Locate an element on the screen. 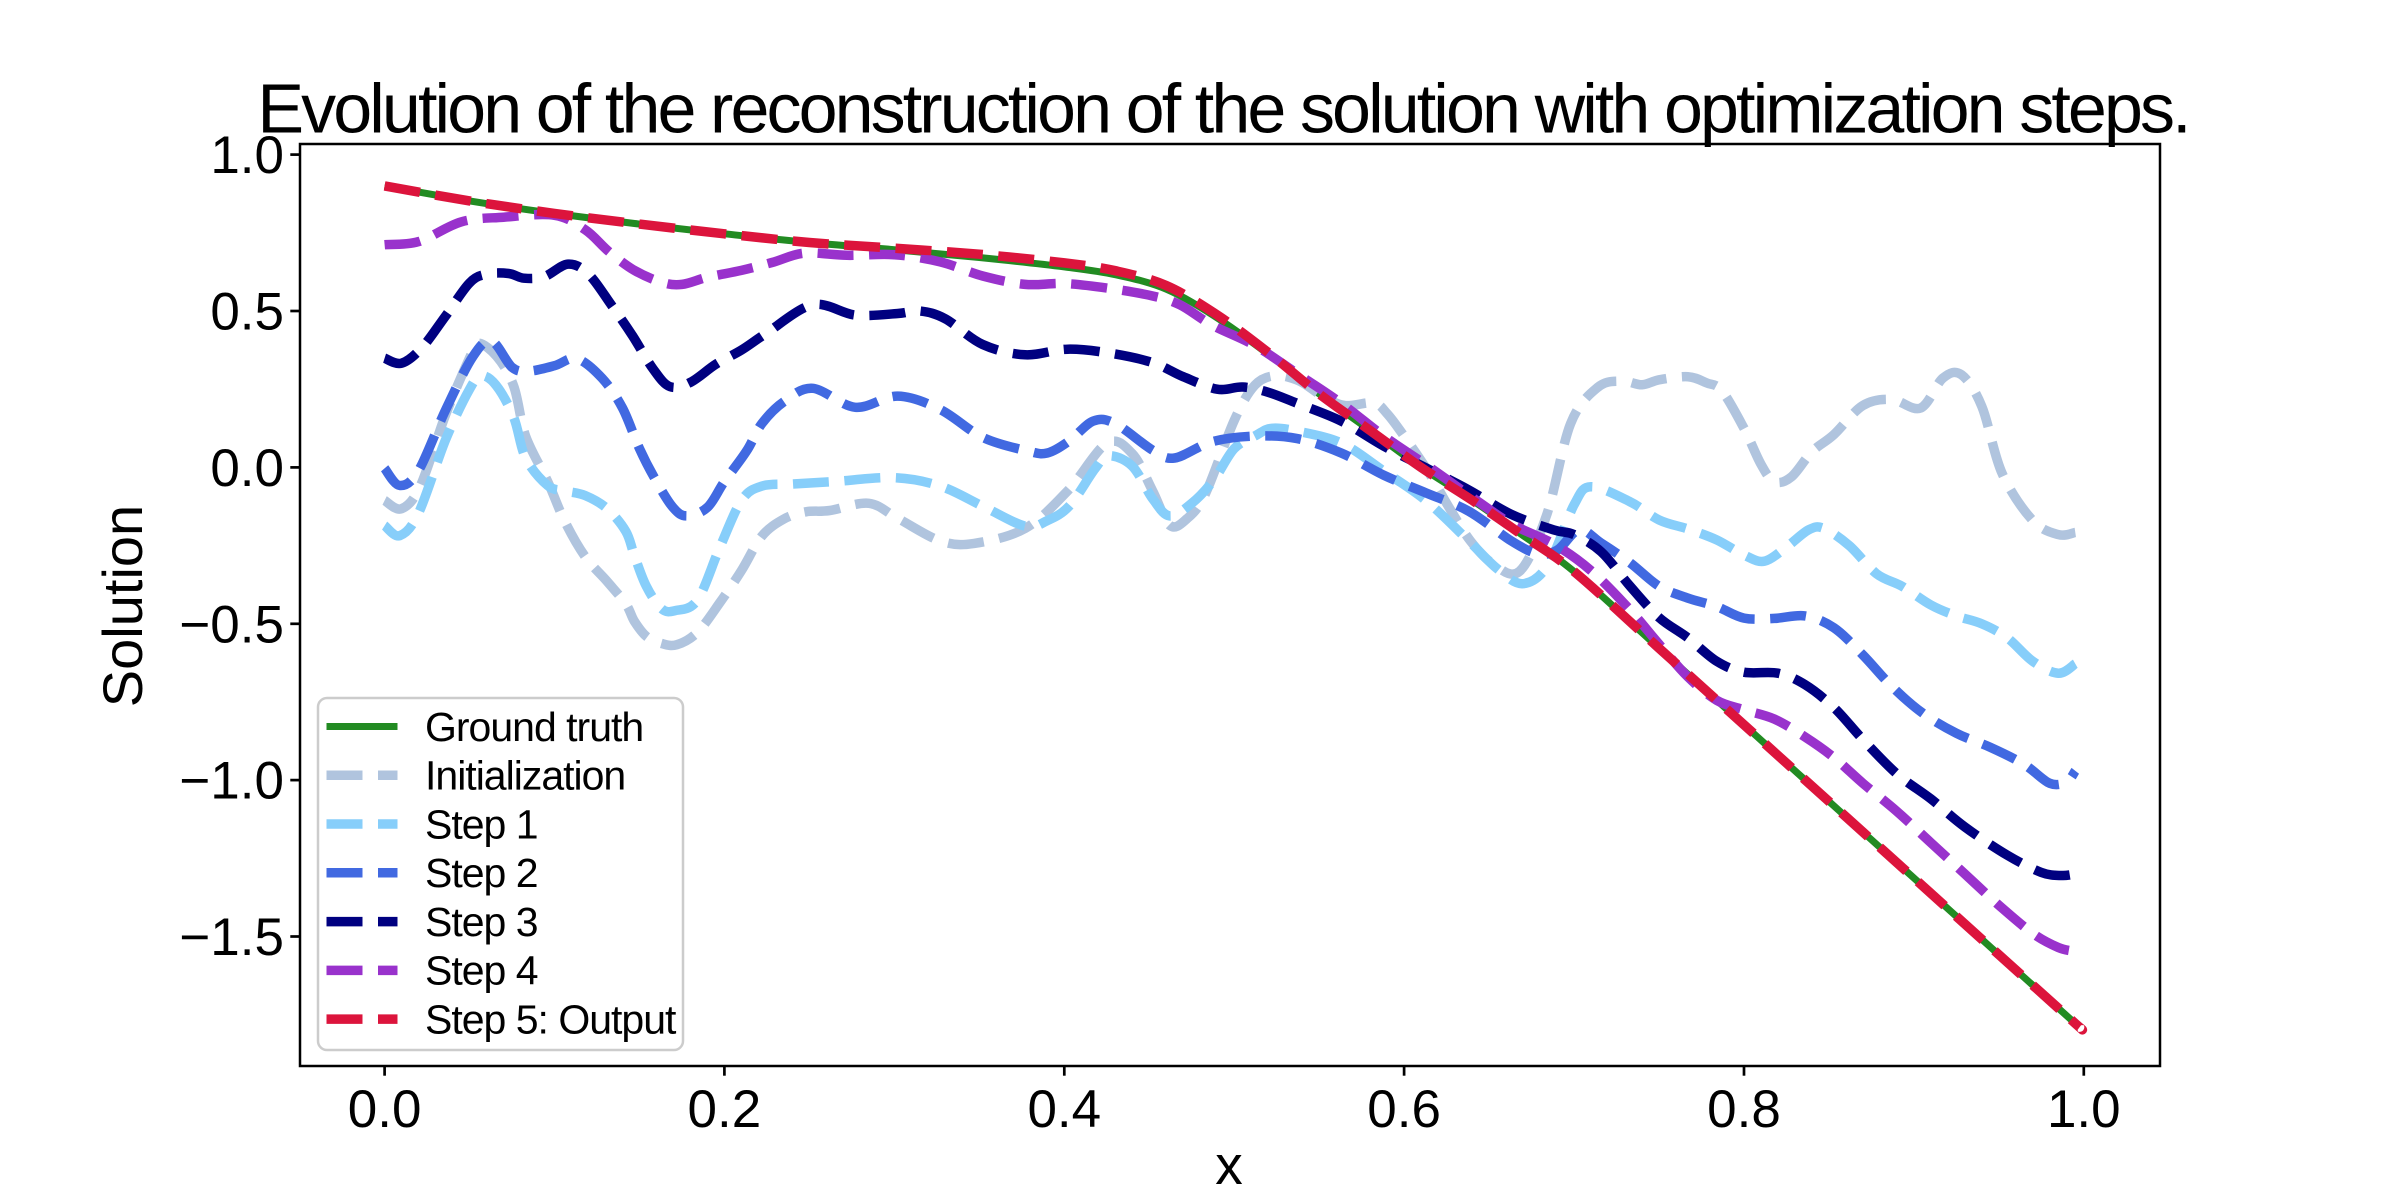 The image size is (2400, 1200). svg-text: 0.8 is located at coordinates (1744, 1109).